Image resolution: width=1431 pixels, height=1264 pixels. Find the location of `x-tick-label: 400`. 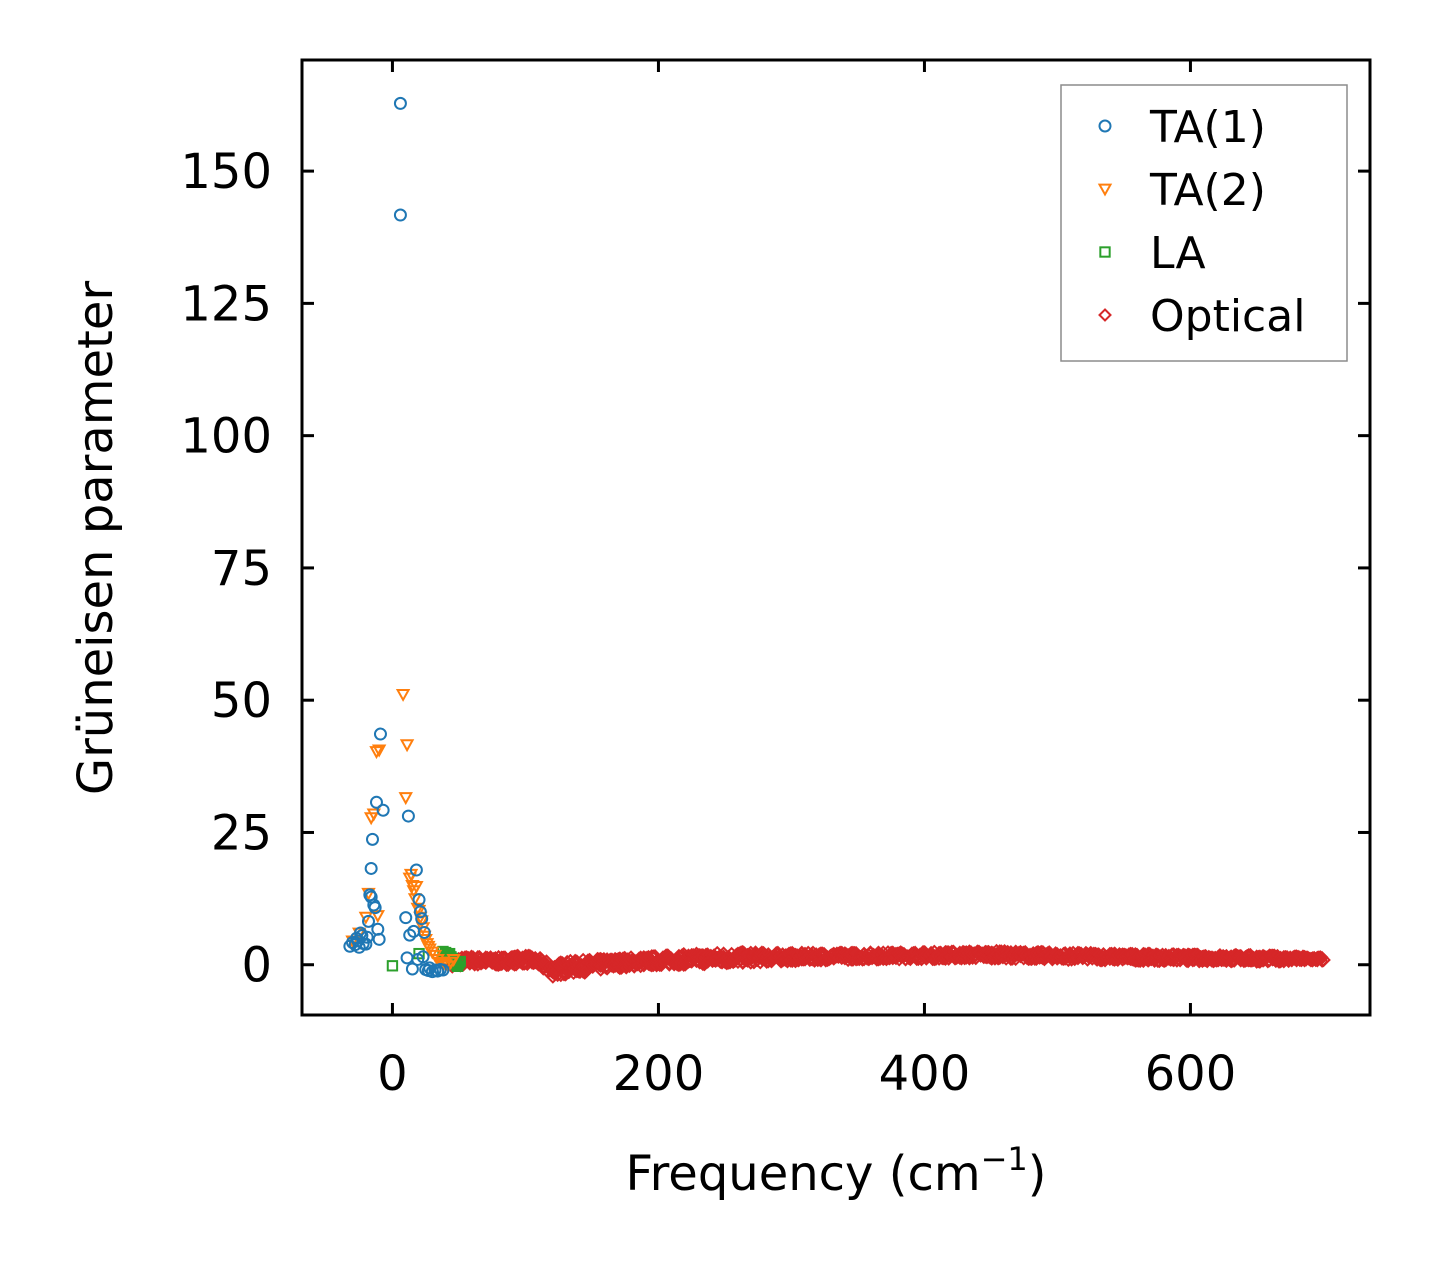

x-tick-label: 400 is located at coordinates (925, 1074).